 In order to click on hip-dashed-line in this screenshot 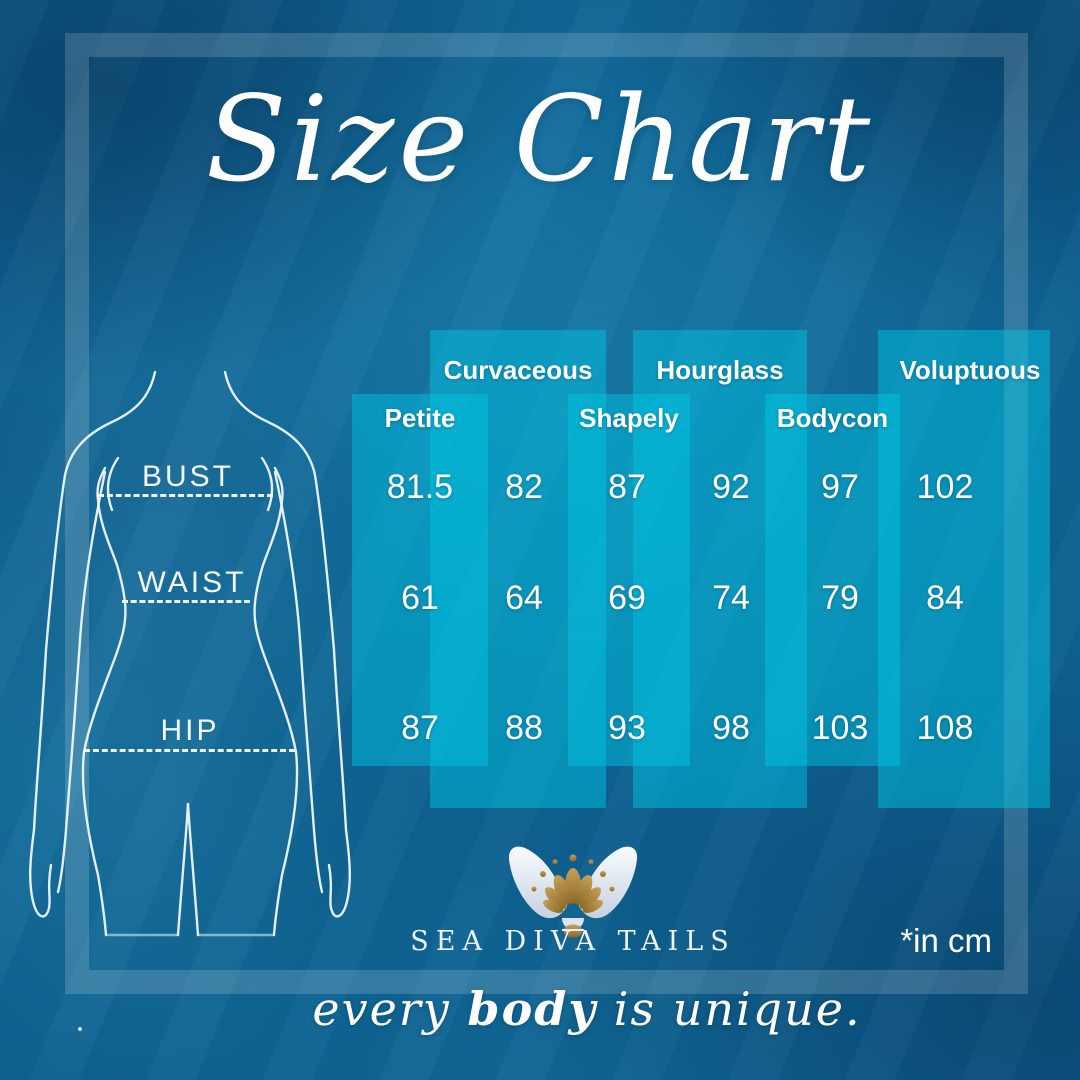, I will do `click(189, 750)`.